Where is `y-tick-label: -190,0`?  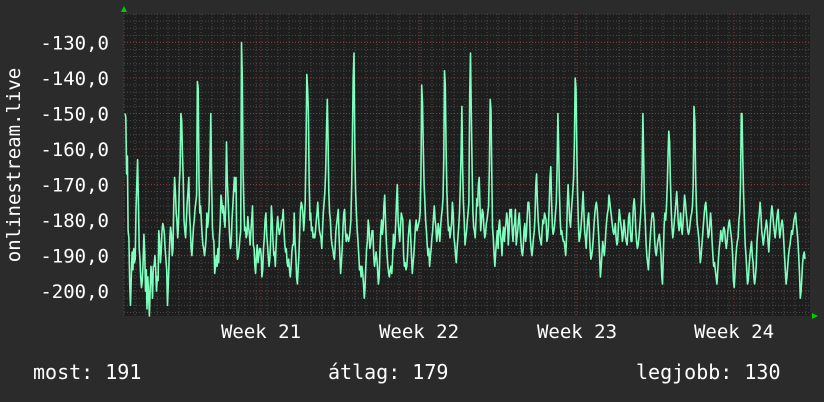 y-tick-label: -190,0 is located at coordinates (74, 257).